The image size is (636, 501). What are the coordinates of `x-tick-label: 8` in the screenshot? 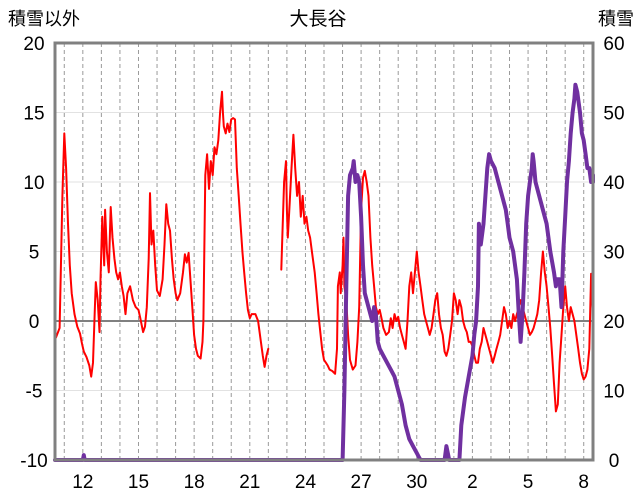 It's located at (583, 482).